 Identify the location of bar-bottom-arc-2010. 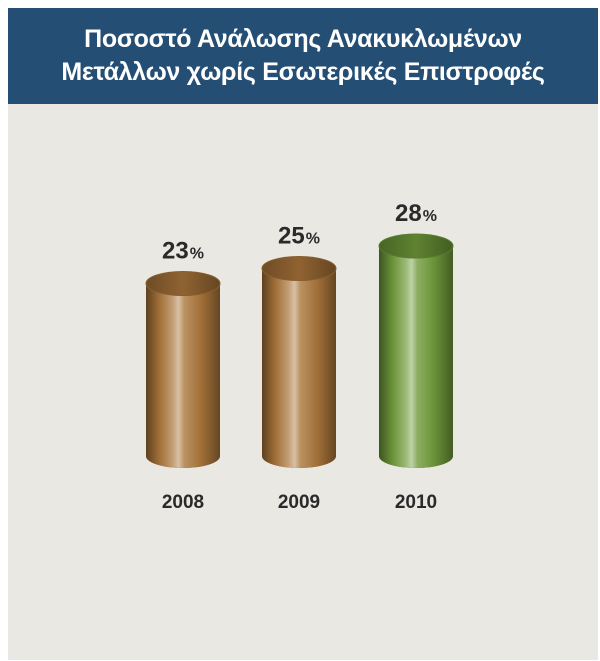
(416, 462).